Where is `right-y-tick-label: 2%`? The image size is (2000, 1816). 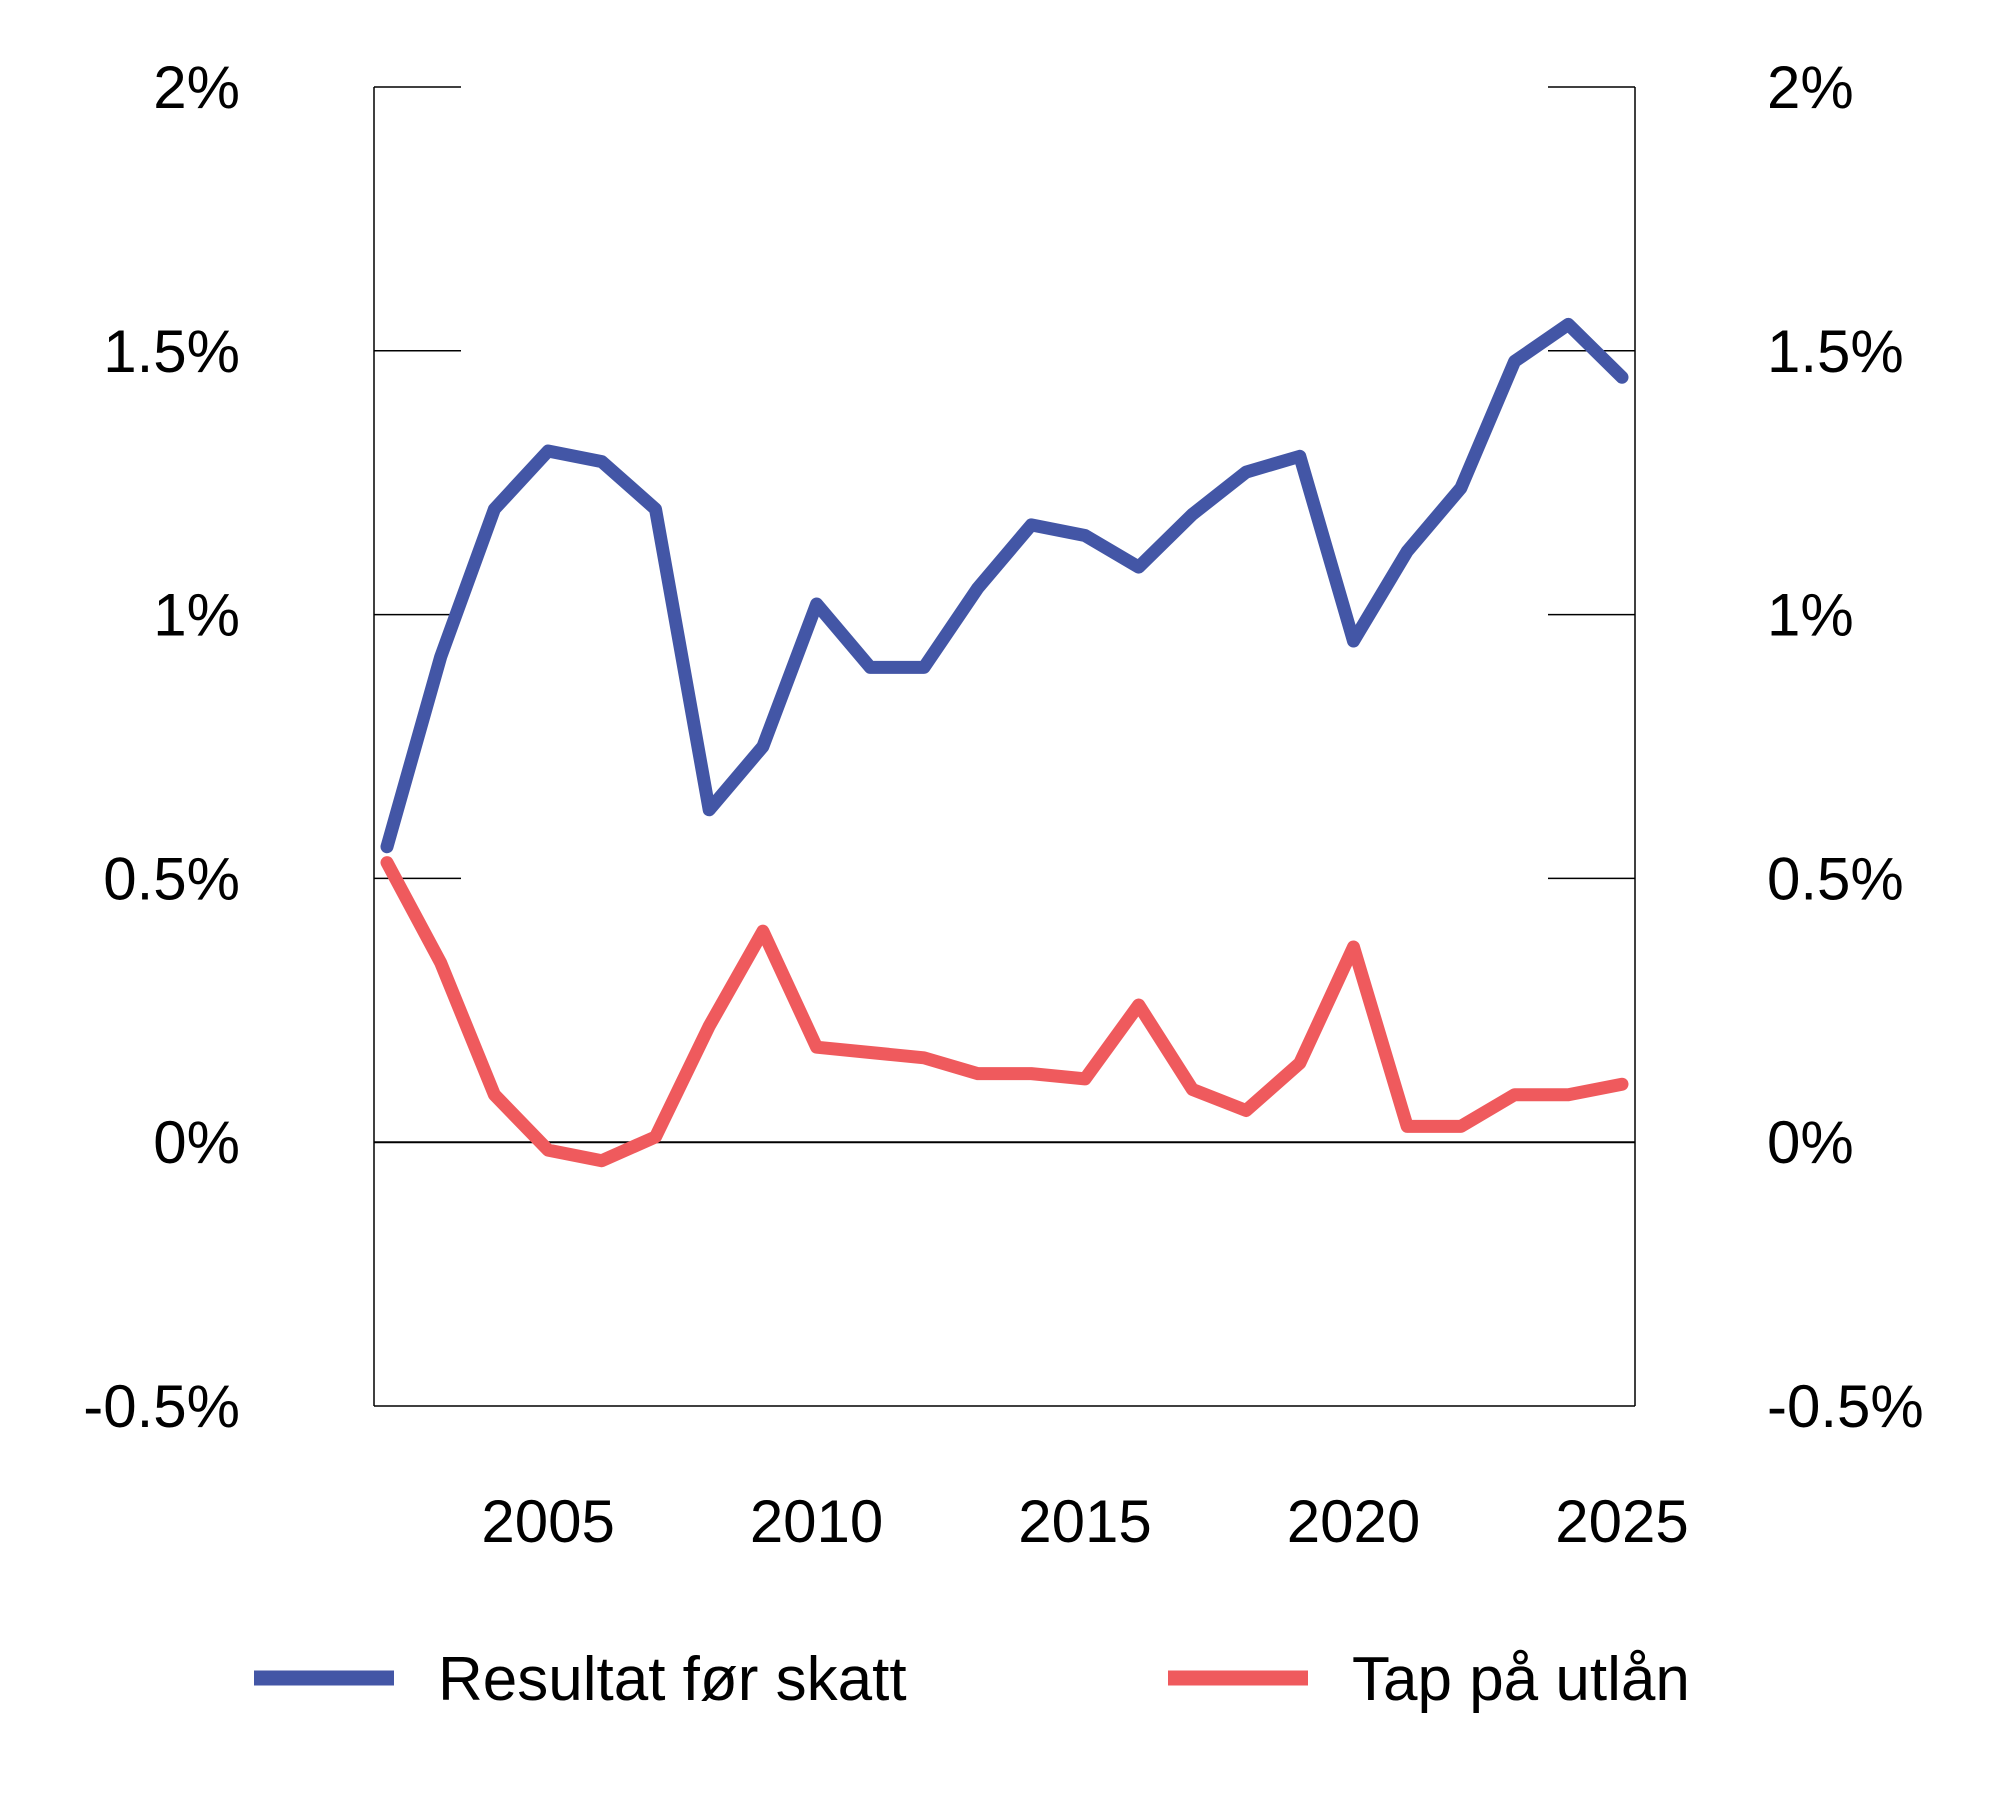
right-y-tick-label: 2% is located at coordinates (1810, 87).